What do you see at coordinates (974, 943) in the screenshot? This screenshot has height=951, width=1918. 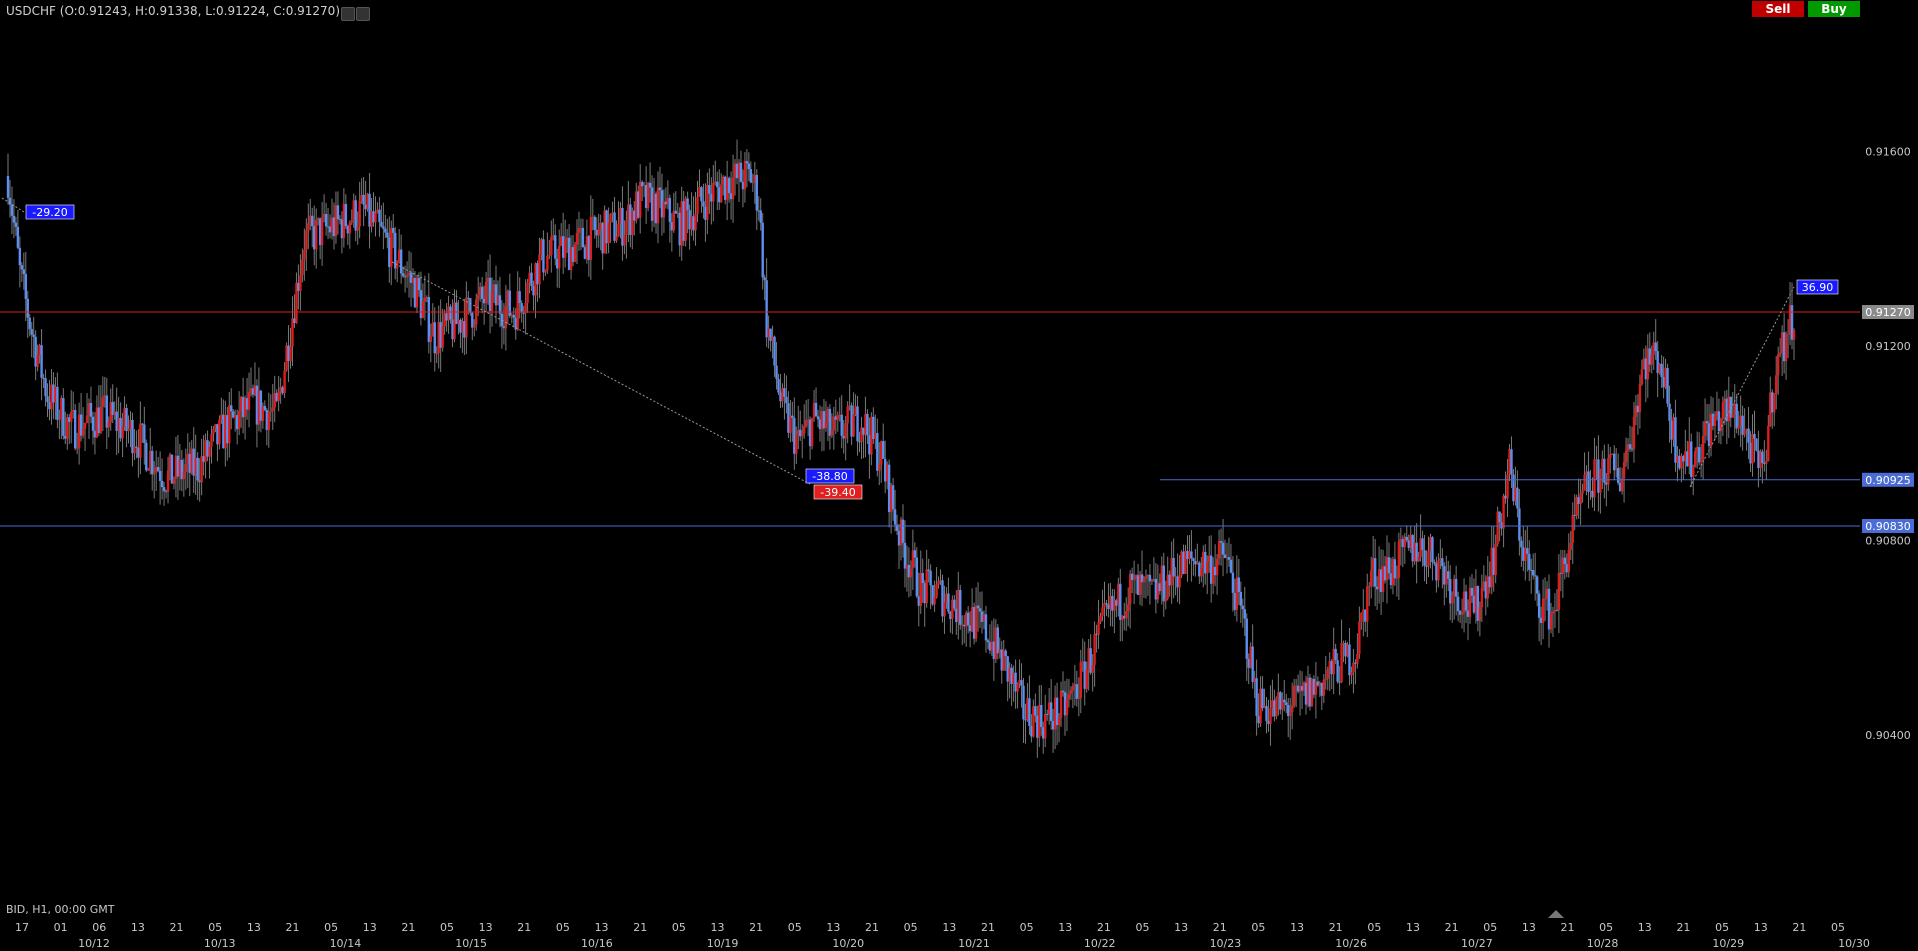 I see `x-date-label: 10/21` at bounding box center [974, 943].